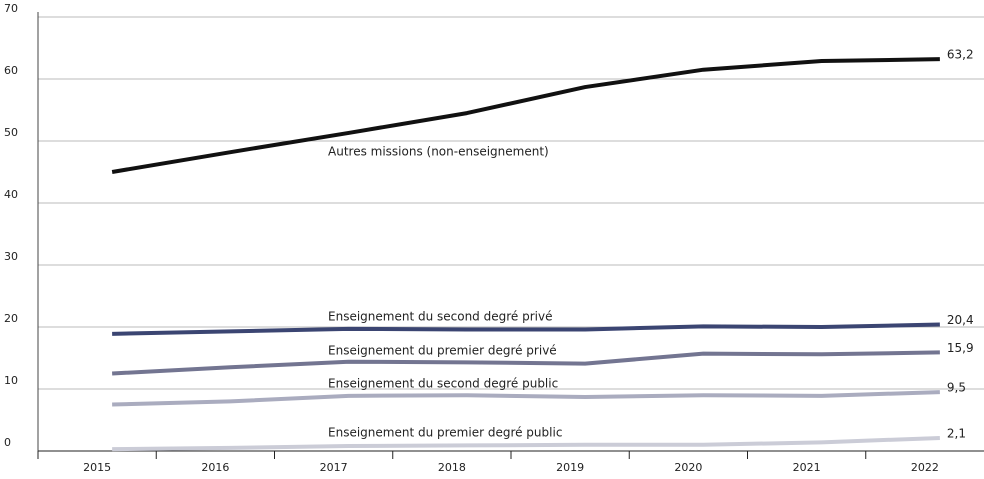 The width and height of the screenshot is (984, 479). What do you see at coordinates (11, 194) in the screenshot?
I see `y-tick-label: 40` at bounding box center [11, 194].